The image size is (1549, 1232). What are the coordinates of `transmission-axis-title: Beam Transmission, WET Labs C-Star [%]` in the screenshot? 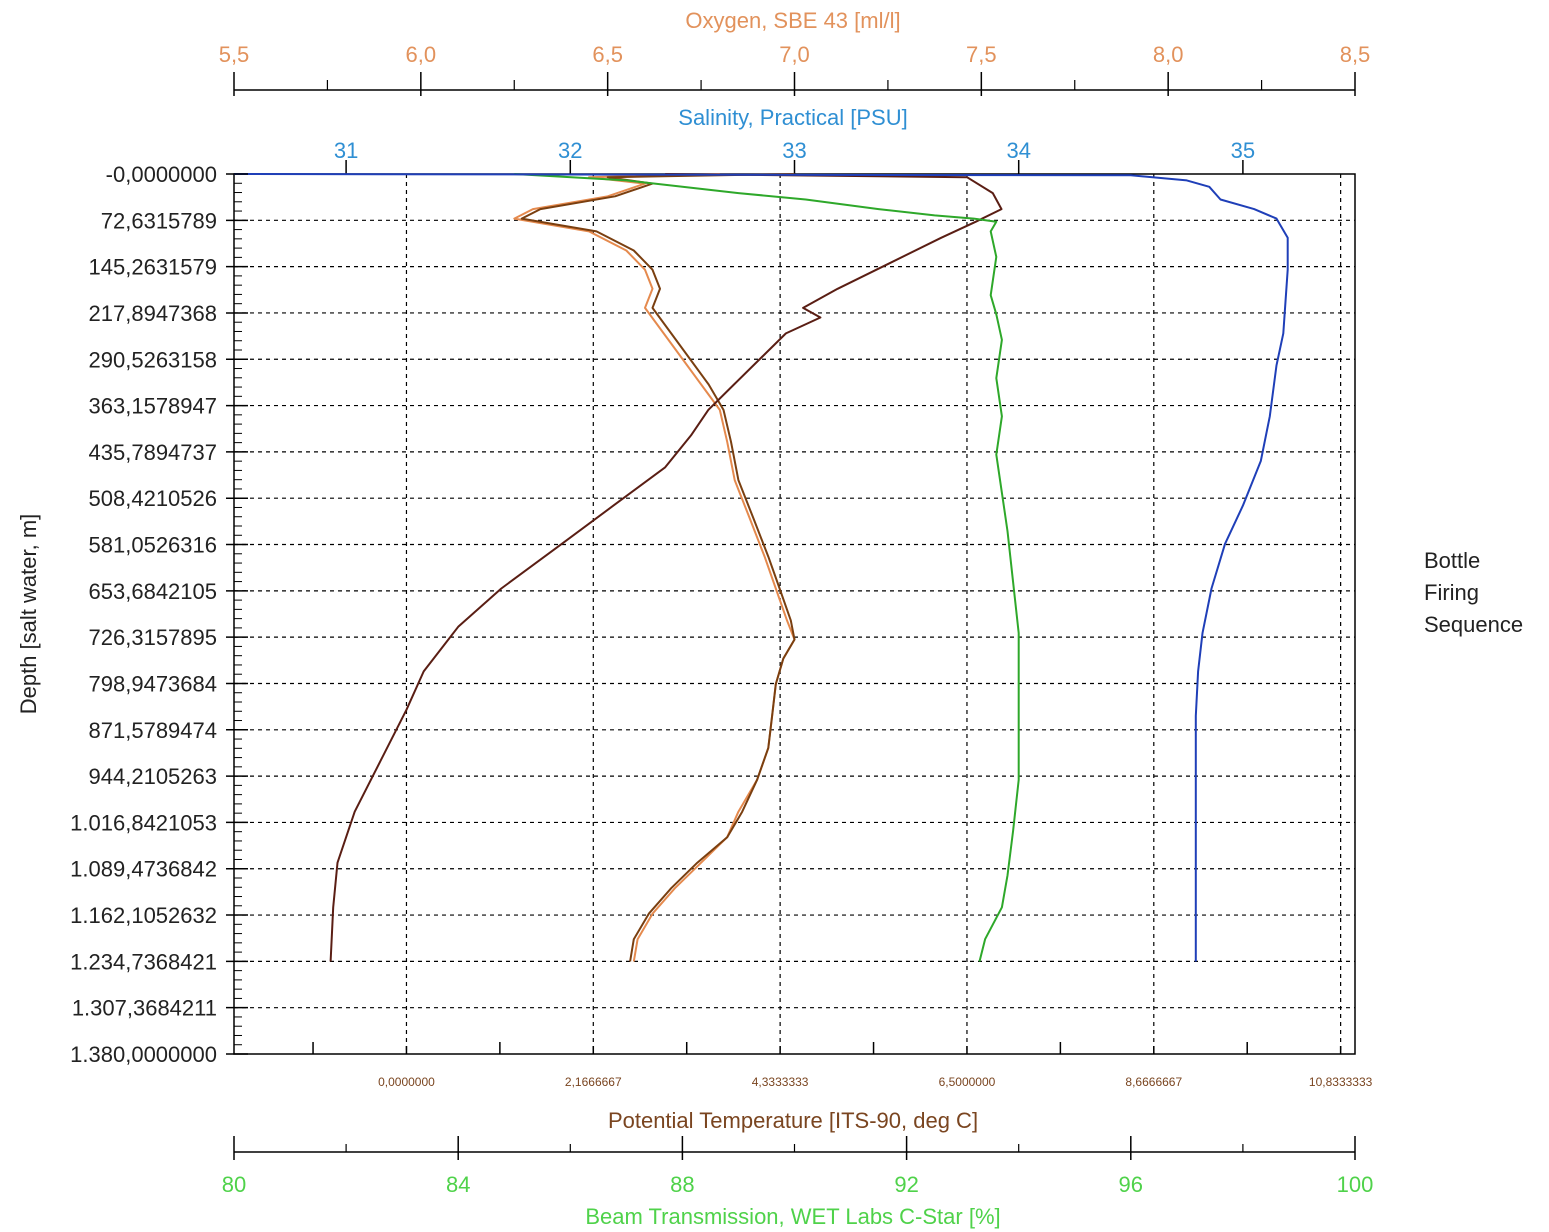 It's located at (792, 1216).